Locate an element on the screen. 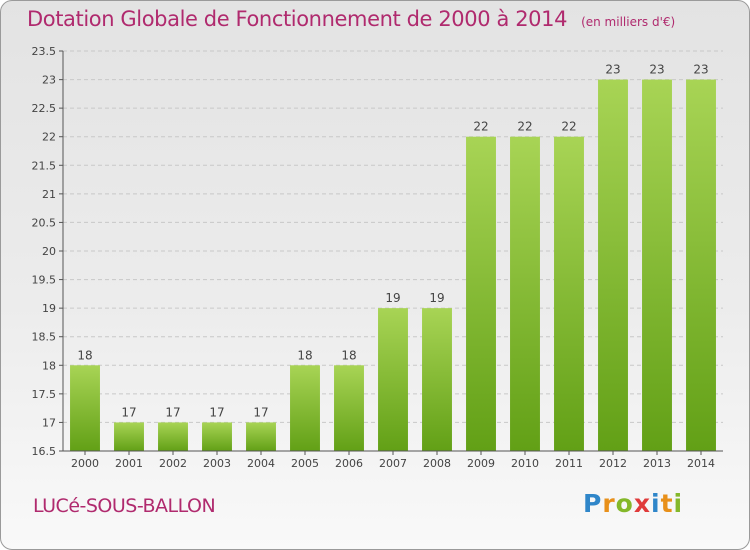 This screenshot has height=550, width=750. y-tick-label: 22.5 is located at coordinates (44, 108).